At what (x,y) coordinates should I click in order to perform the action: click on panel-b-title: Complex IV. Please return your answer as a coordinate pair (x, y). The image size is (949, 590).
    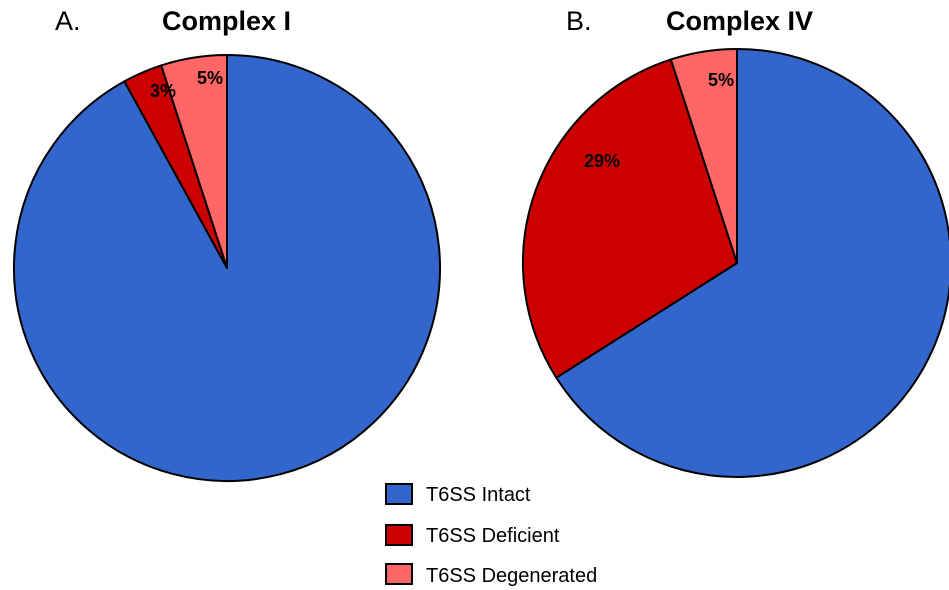
    Looking at the image, I should click on (739, 21).